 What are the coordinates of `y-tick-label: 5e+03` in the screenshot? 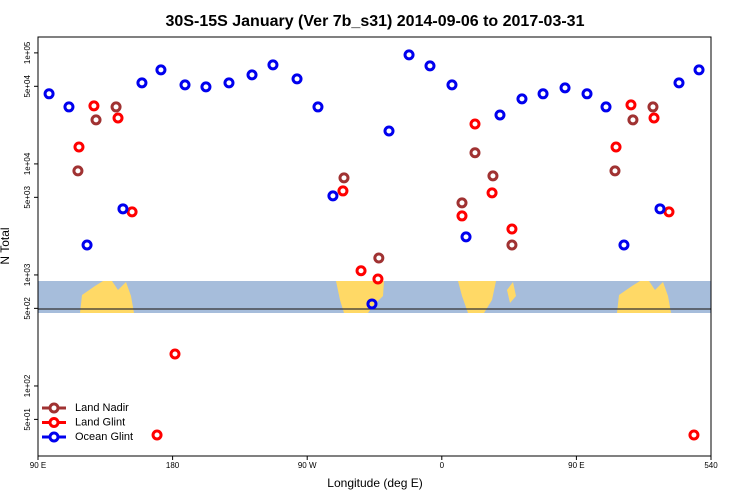 It's located at (27, 197).